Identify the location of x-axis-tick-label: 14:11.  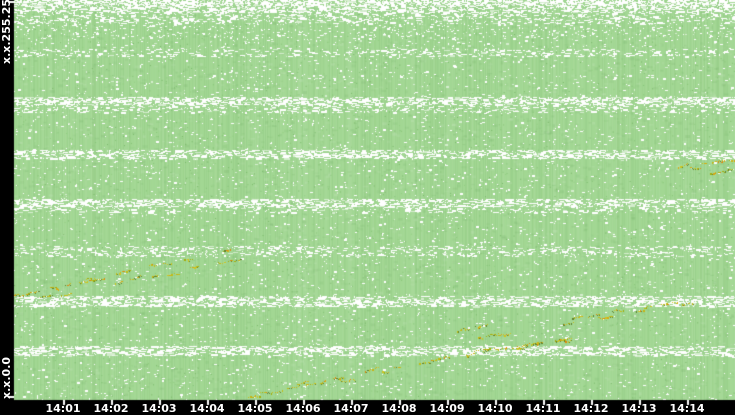
(543, 408).